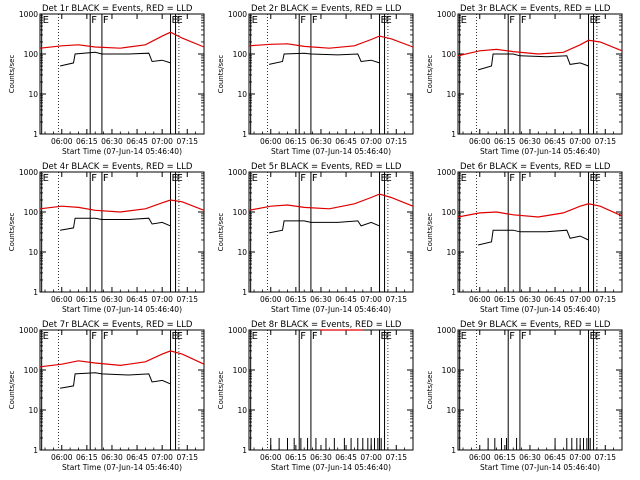 The height and width of the screenshot is (480, 640). What do you see at coordinates (326, 9) in the screenshot?
I see `panel-title: Det 2r BLACK = Events, RED = LLD` at bounding box center [326, 9].